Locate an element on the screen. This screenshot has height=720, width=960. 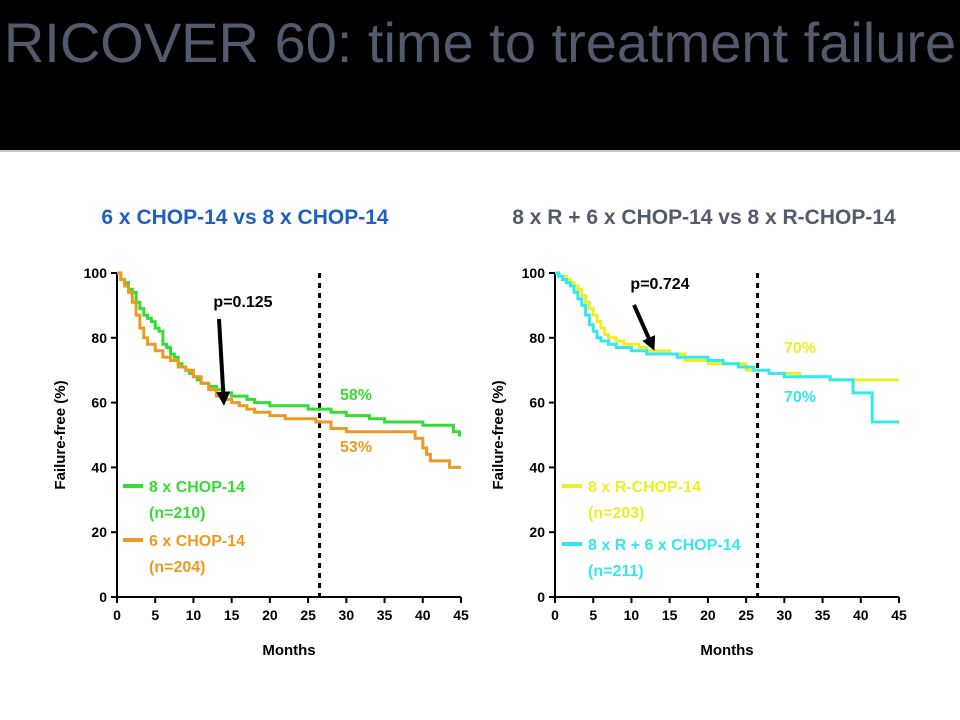
chart-subtitle: 8 x R + 6 x CHOP-14 vs 8 x R-CHOP-14 is located at coordinates (704, 217).